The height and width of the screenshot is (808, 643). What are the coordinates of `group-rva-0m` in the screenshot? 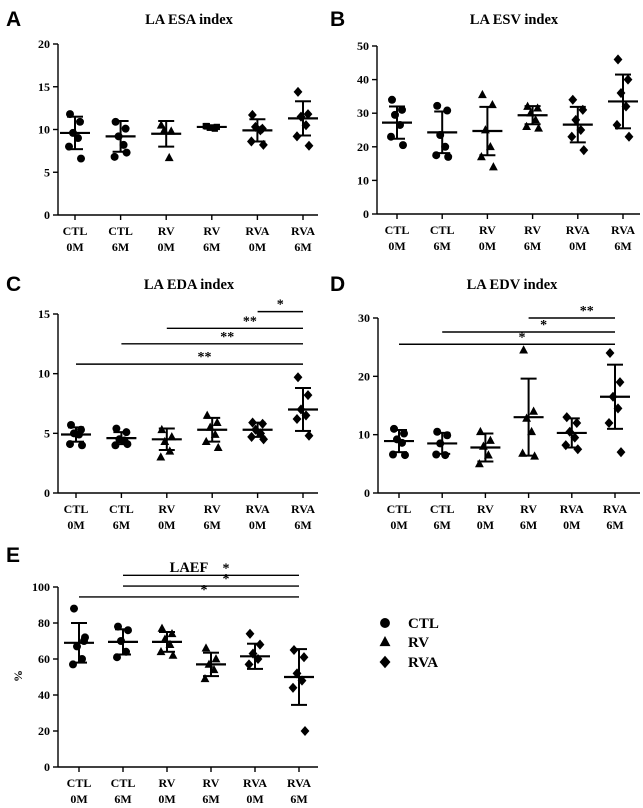 It's located at (257, 129).